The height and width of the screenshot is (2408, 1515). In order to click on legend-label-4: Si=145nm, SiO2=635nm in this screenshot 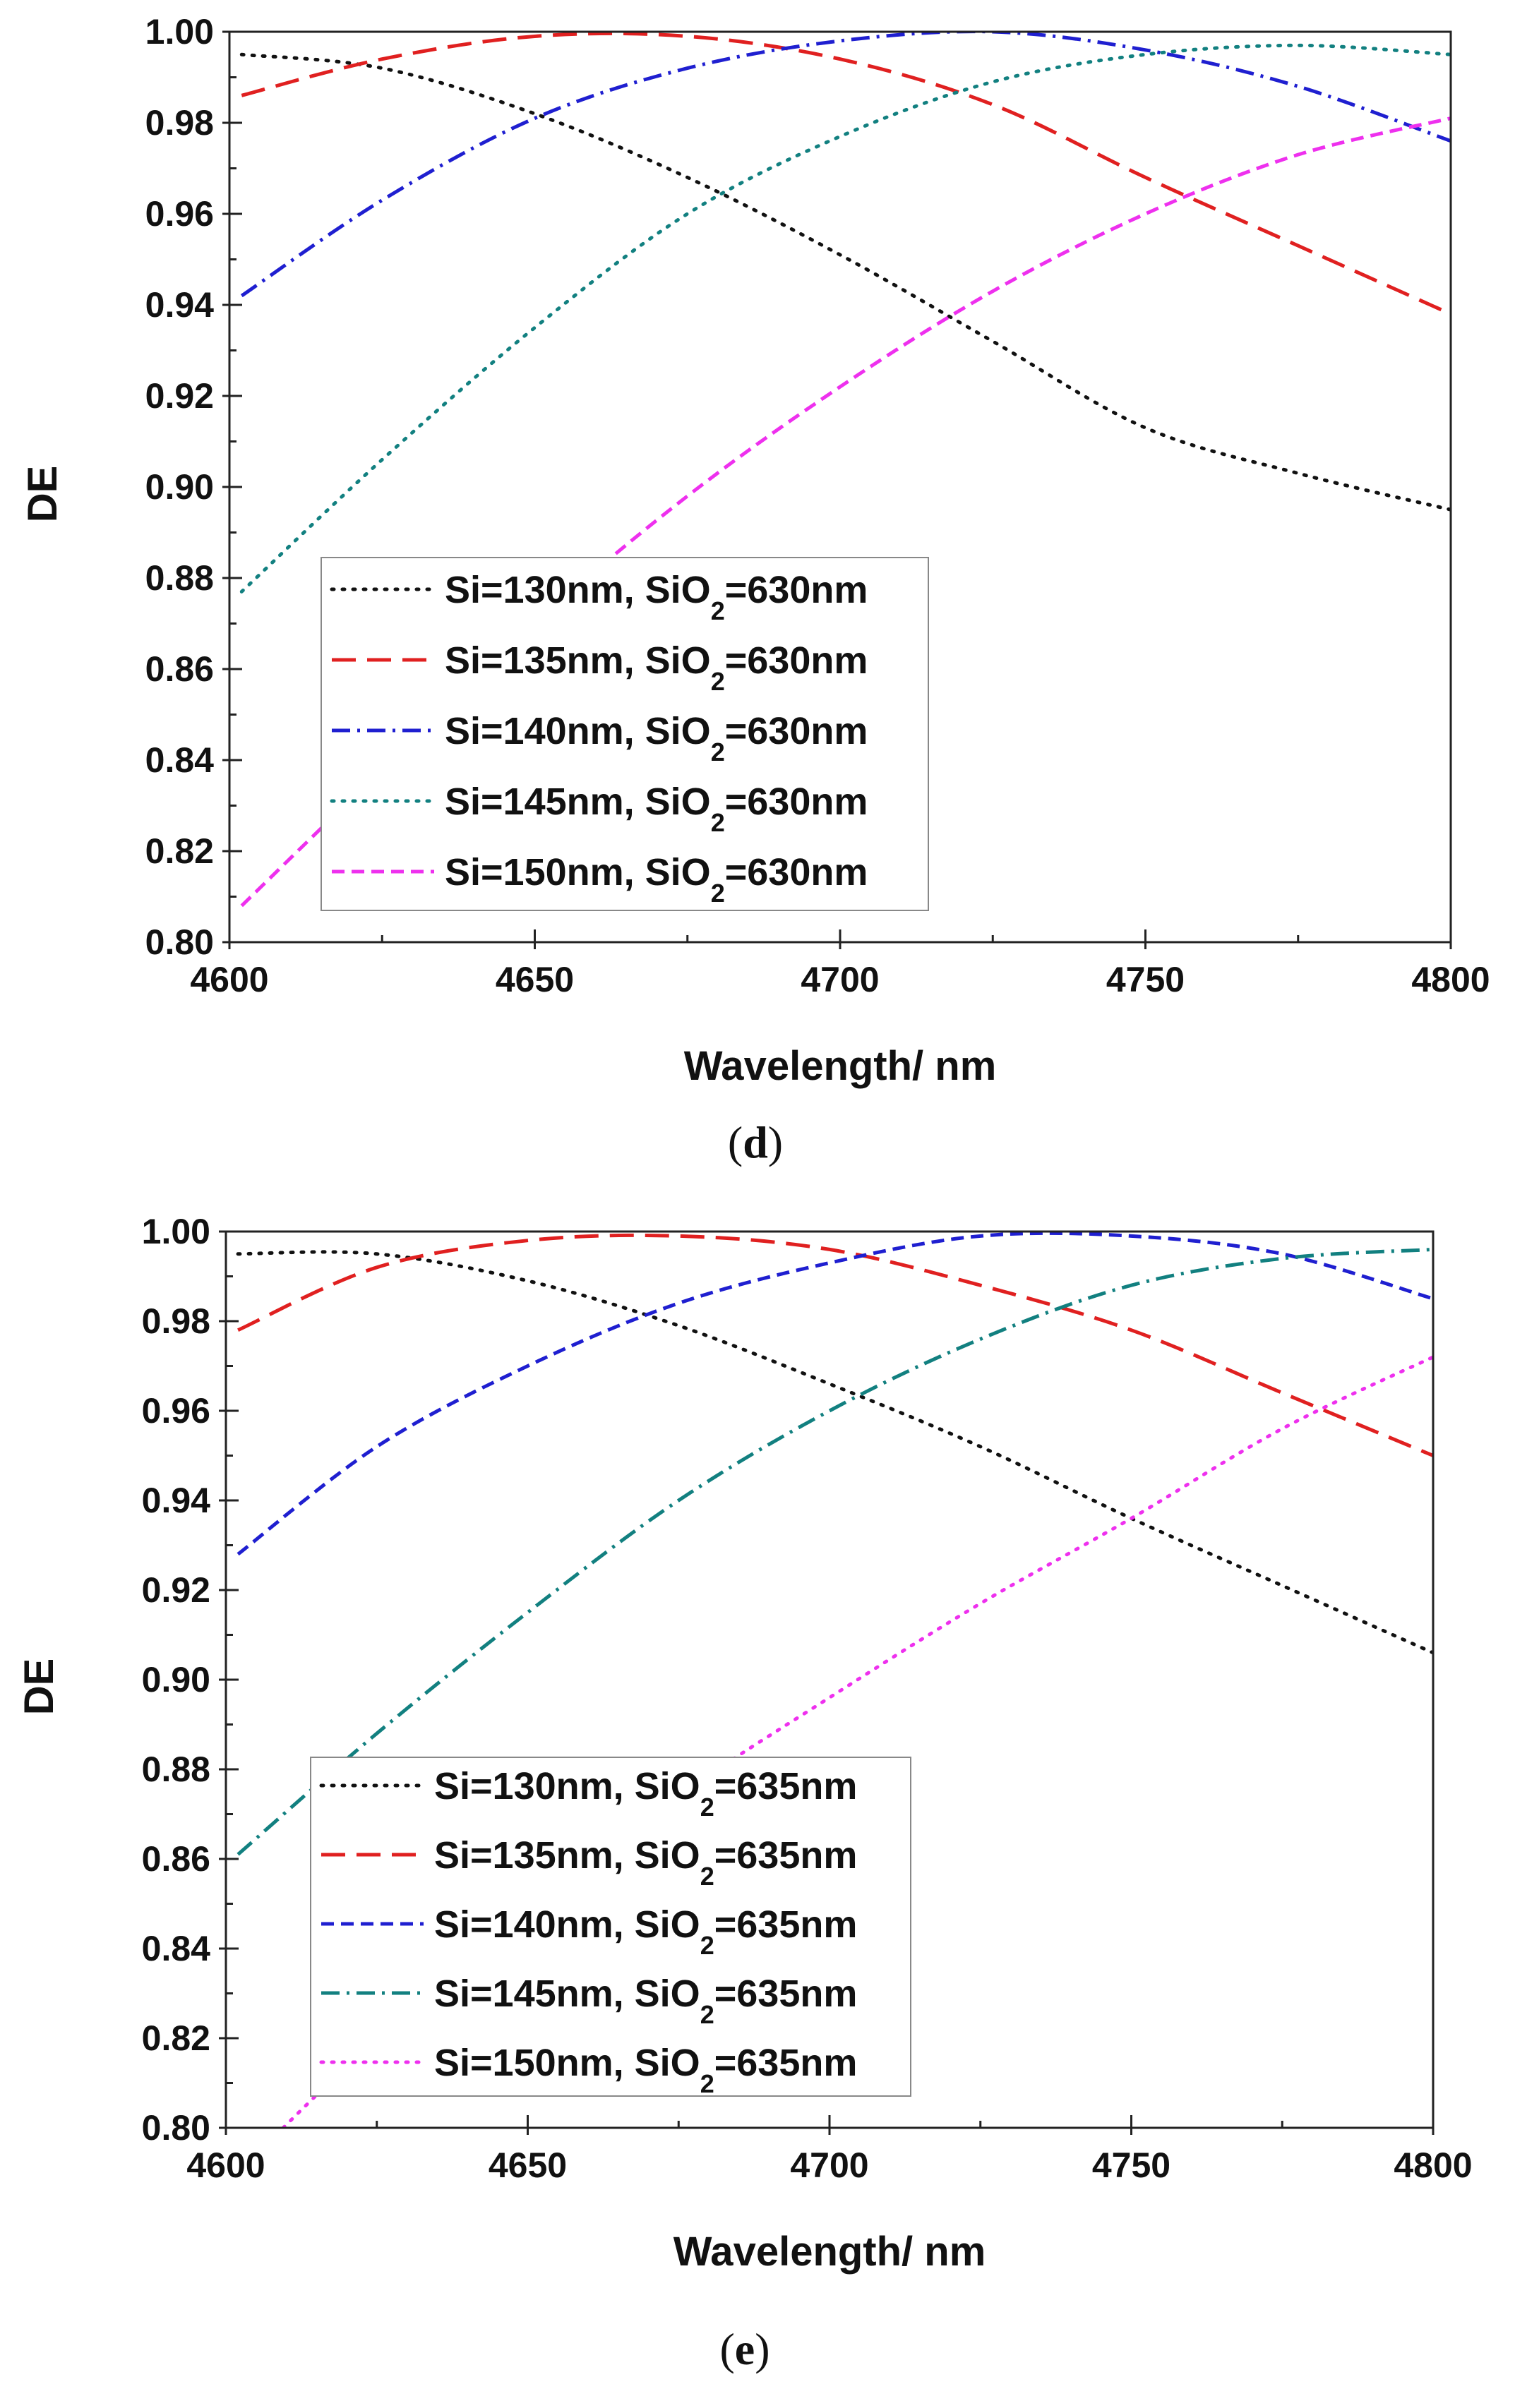, I will do `click(645, 2001)`.